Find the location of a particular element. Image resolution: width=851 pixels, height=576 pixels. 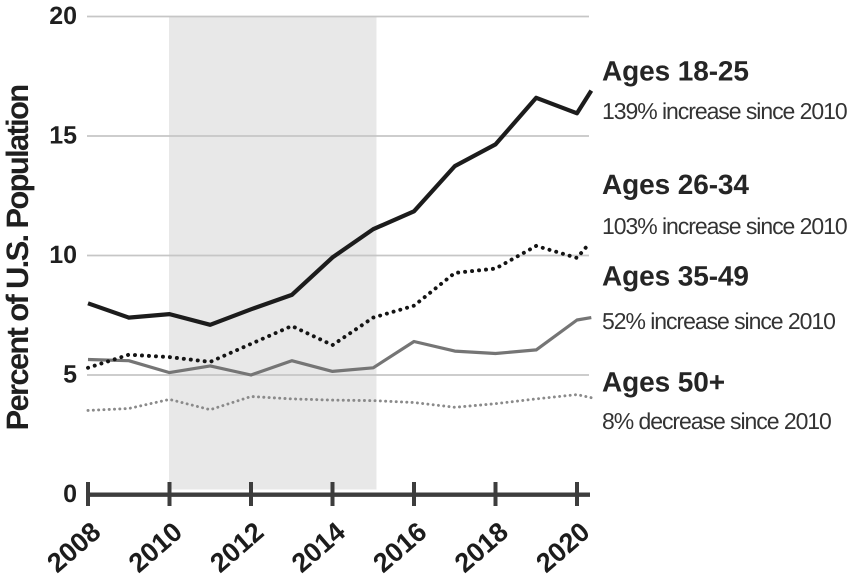

svg-text: 52% increase since 2010 is located at coordinates (718, 321).